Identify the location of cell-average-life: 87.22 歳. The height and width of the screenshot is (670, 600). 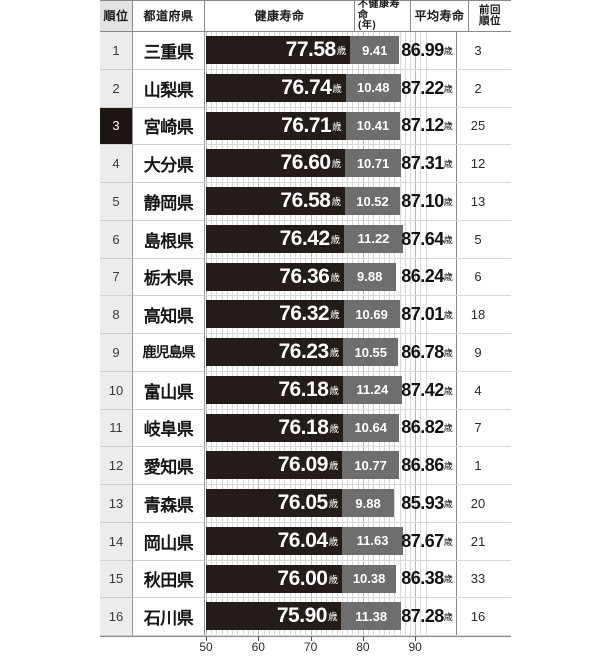
(427, 88).